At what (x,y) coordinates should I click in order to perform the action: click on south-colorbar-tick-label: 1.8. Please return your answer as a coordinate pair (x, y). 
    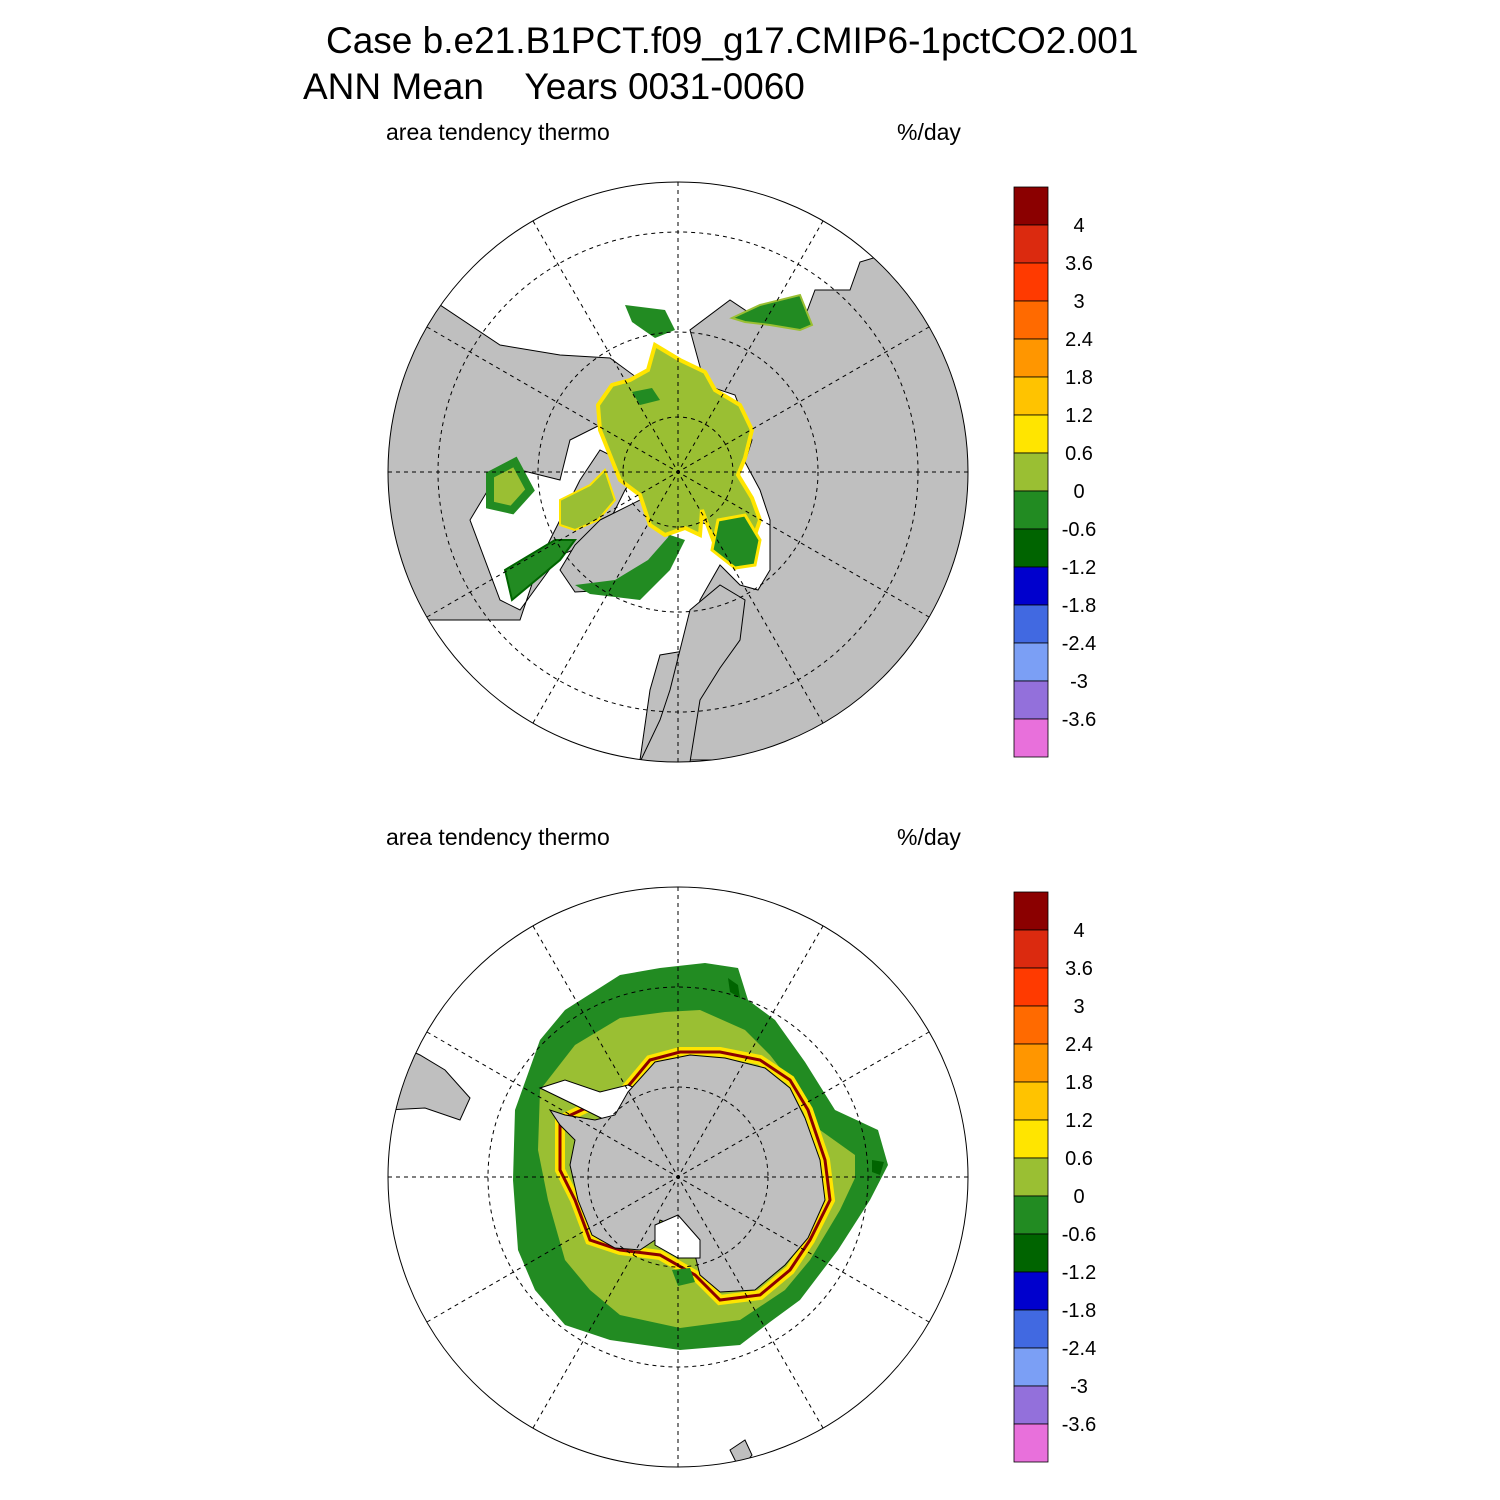
    Looking at the image, I should click on (1079, 1083).